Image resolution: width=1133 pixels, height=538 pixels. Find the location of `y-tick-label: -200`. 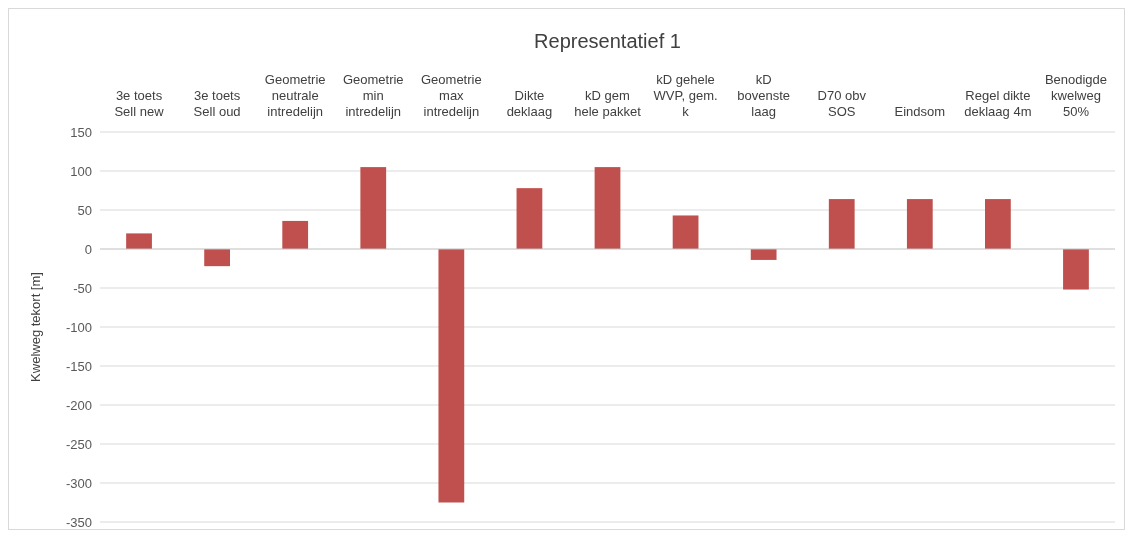

y-tick-label: -200 is located at coordinates (78, 405).